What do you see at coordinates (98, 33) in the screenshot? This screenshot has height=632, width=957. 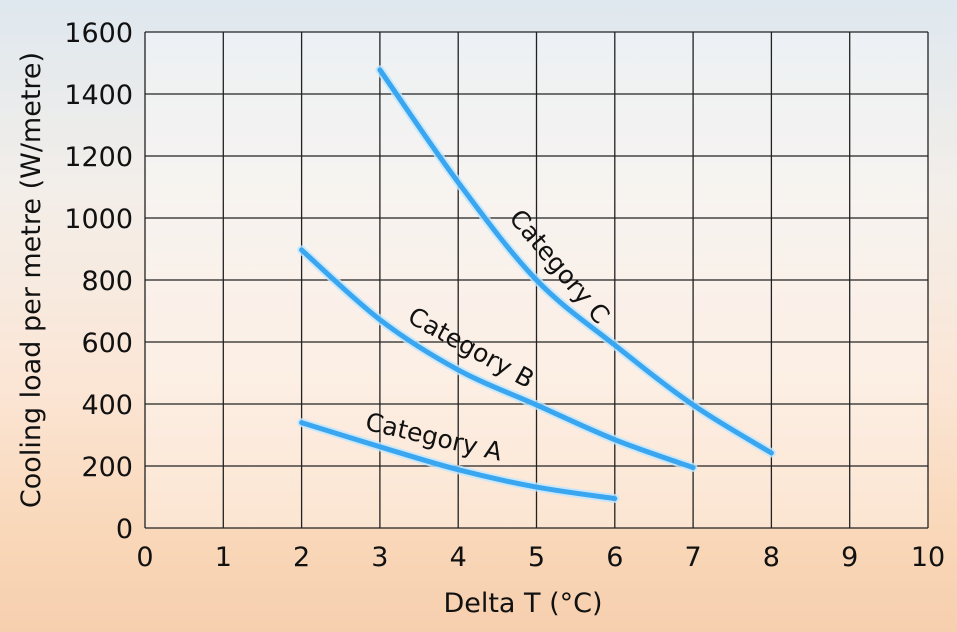 I see `y-tick-label: 1600` at bounding box center [98, 33].